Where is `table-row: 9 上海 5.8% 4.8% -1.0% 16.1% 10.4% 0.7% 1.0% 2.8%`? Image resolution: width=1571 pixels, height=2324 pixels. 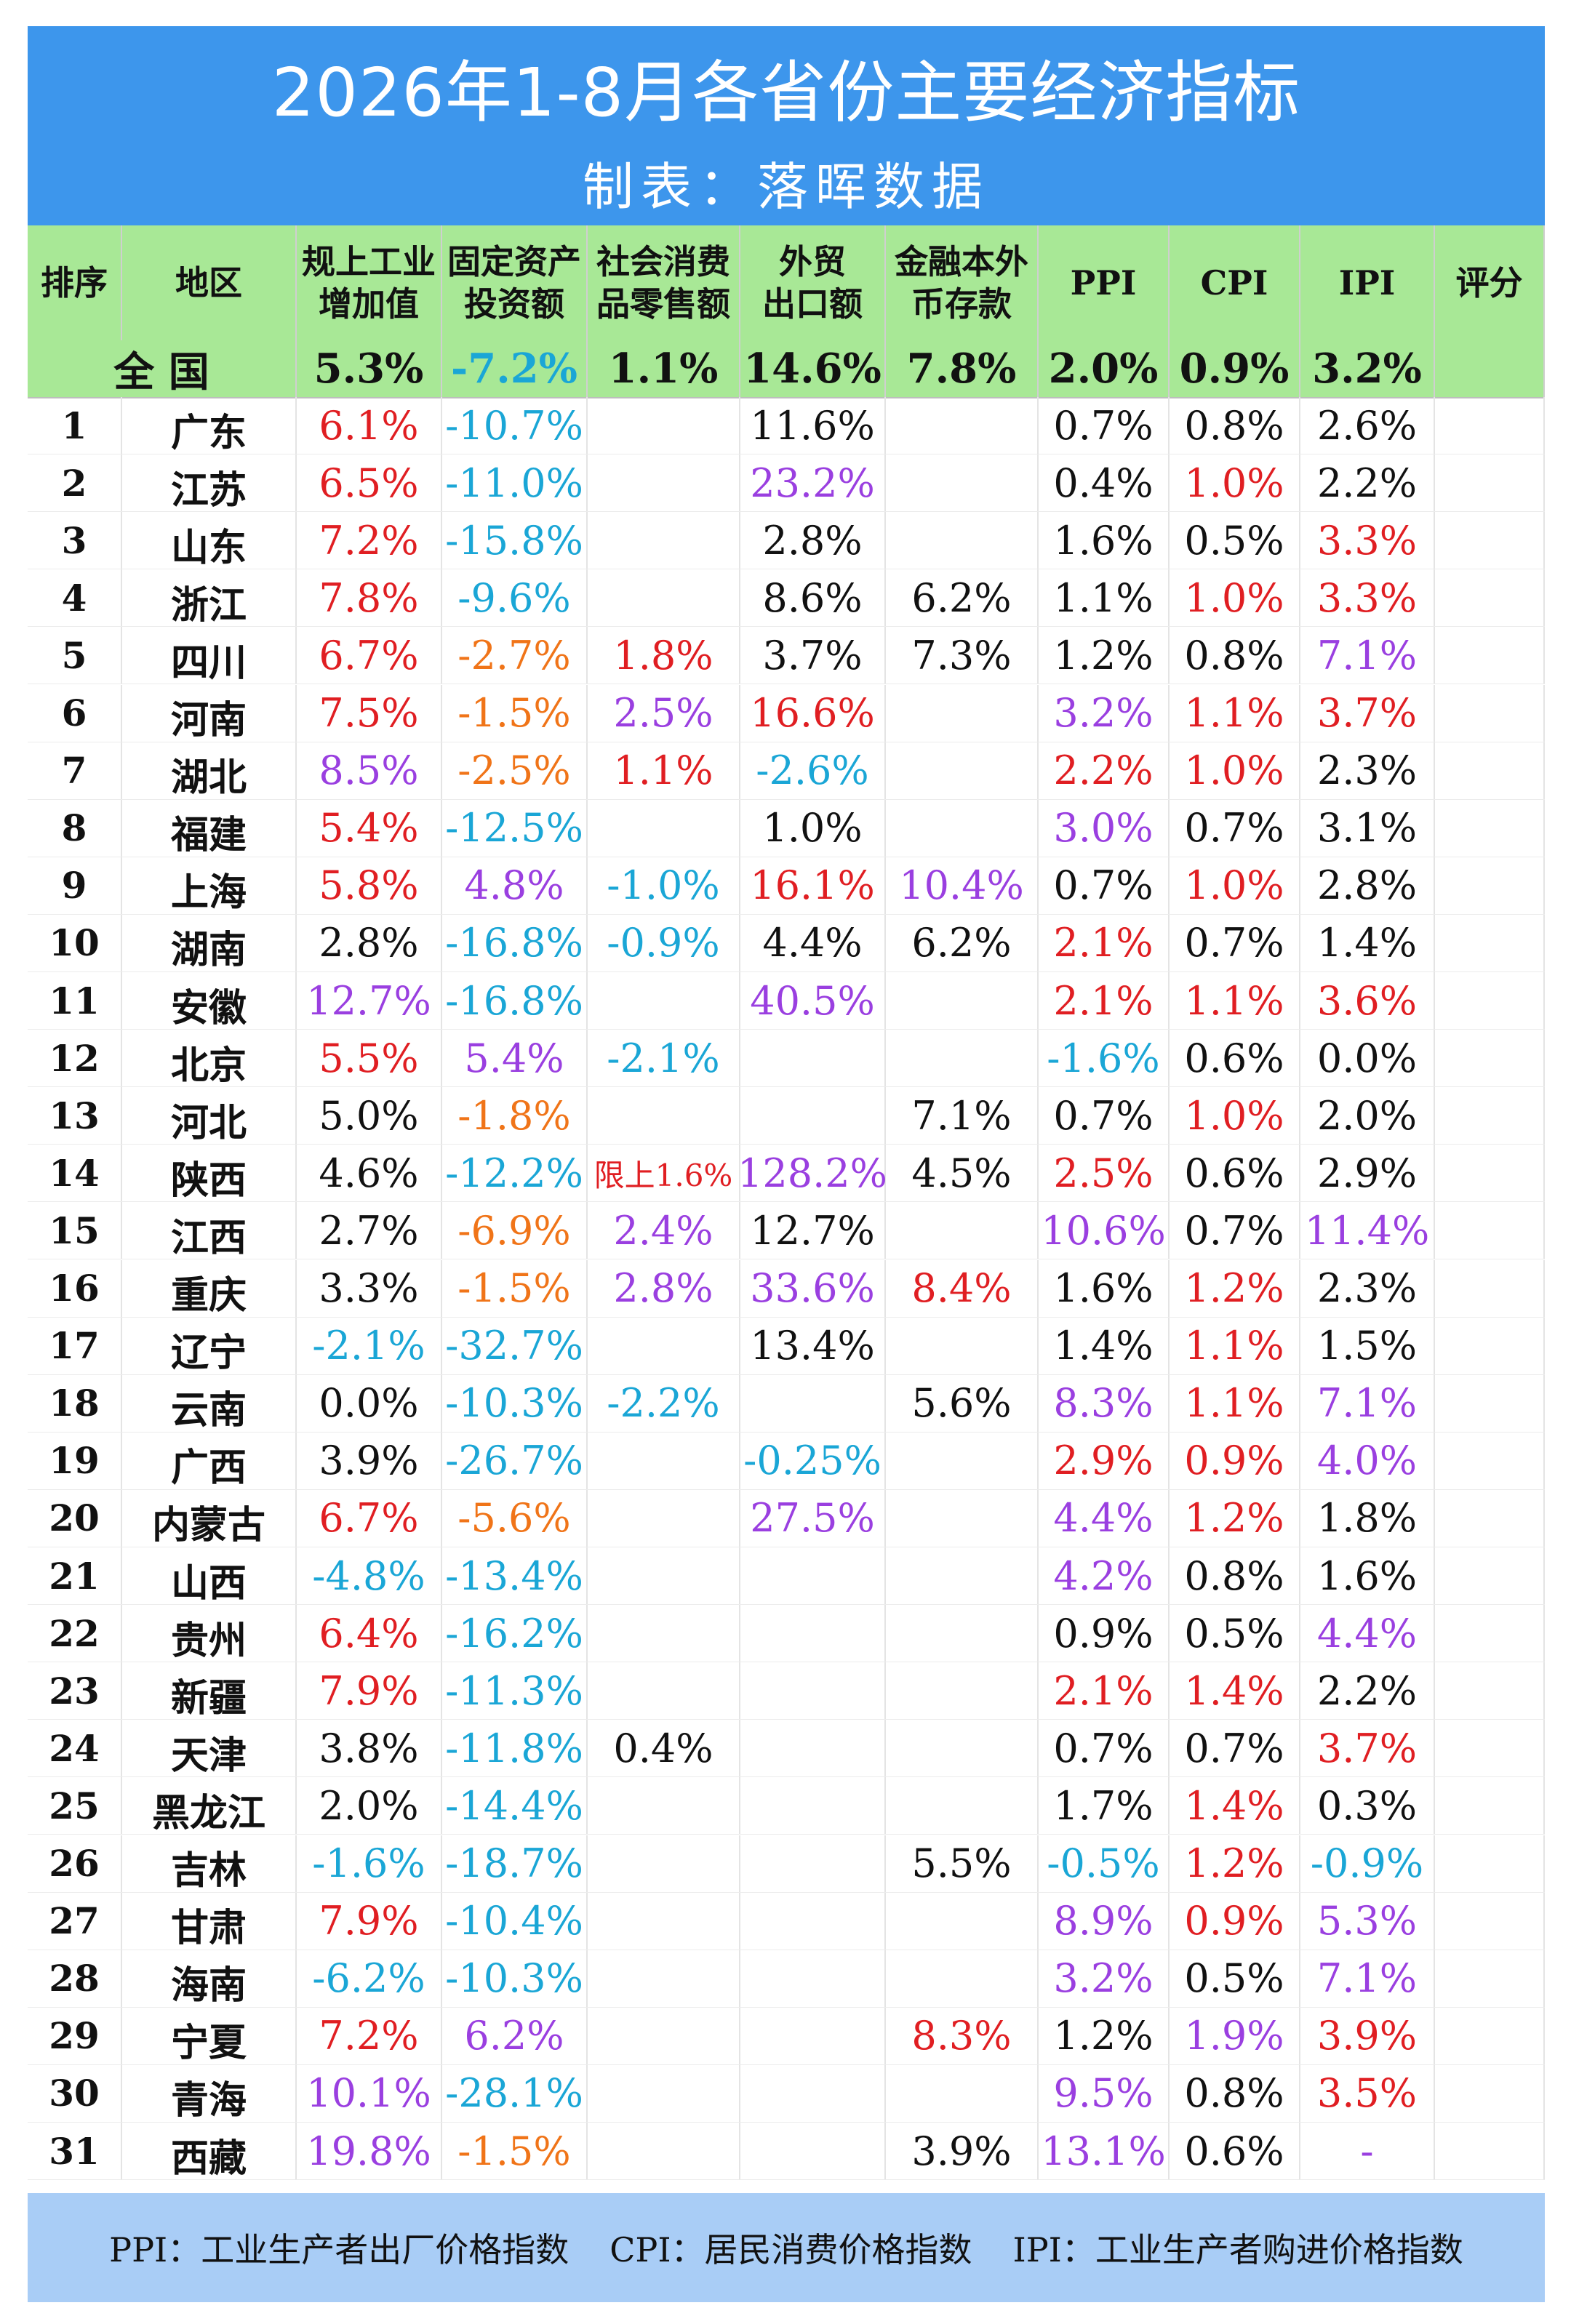 table-row: 9 上海 5.8% 4.8% -1.0% 16.1% 10.4% 0.7% 1.0% 2.8% is located at coordinates (786, 886).